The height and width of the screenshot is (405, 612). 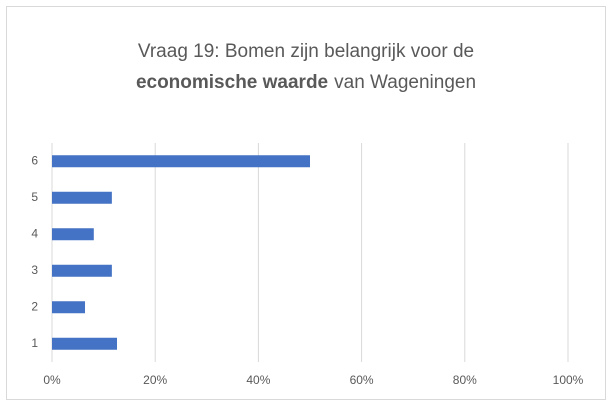 I want to click on x-tick-label: 100%, so click(x=568, y=380).